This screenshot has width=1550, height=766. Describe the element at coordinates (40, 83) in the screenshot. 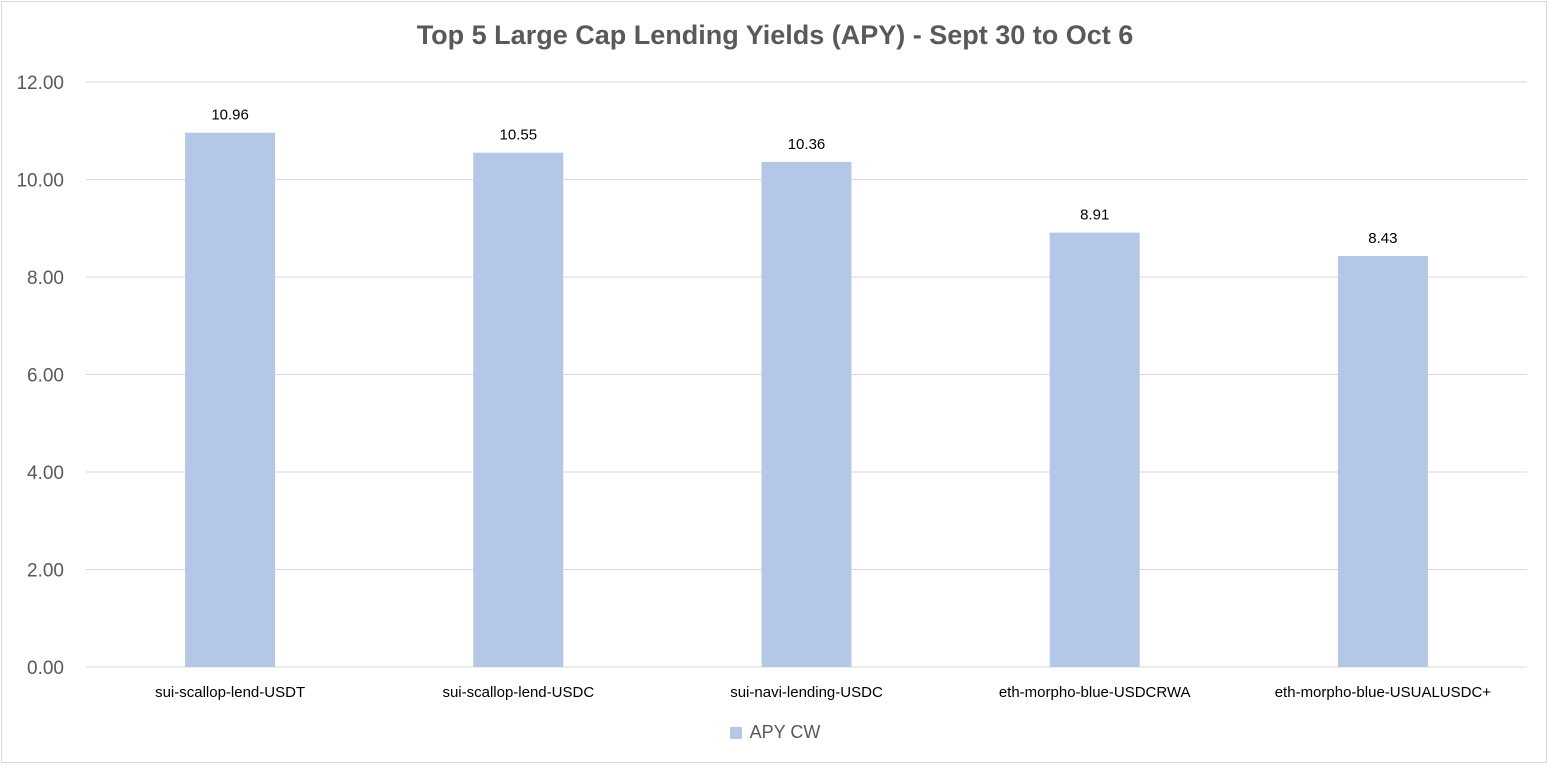

I see `y-tick-label: 12.00` at that location.